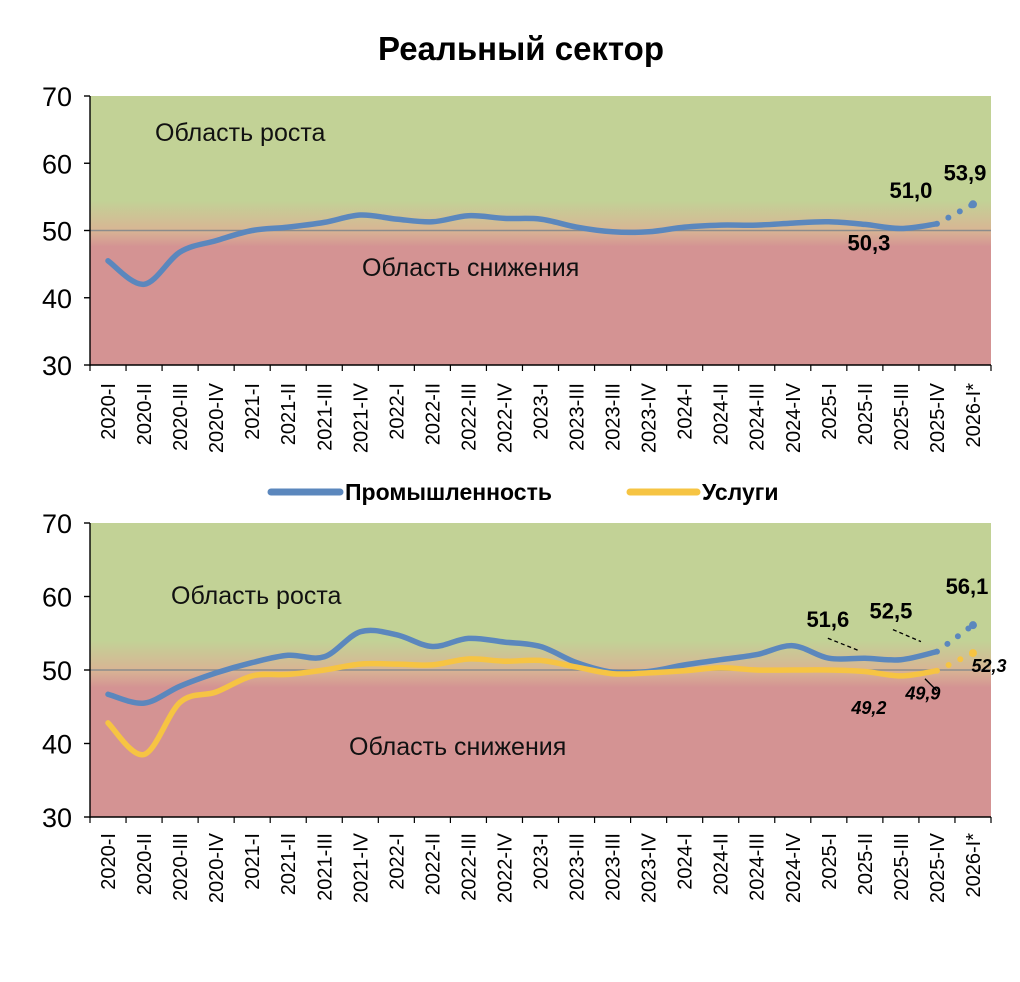  Describe the element at coordinates (868, 242) in the screenshot. I see `data-label: 50,3` at that location.